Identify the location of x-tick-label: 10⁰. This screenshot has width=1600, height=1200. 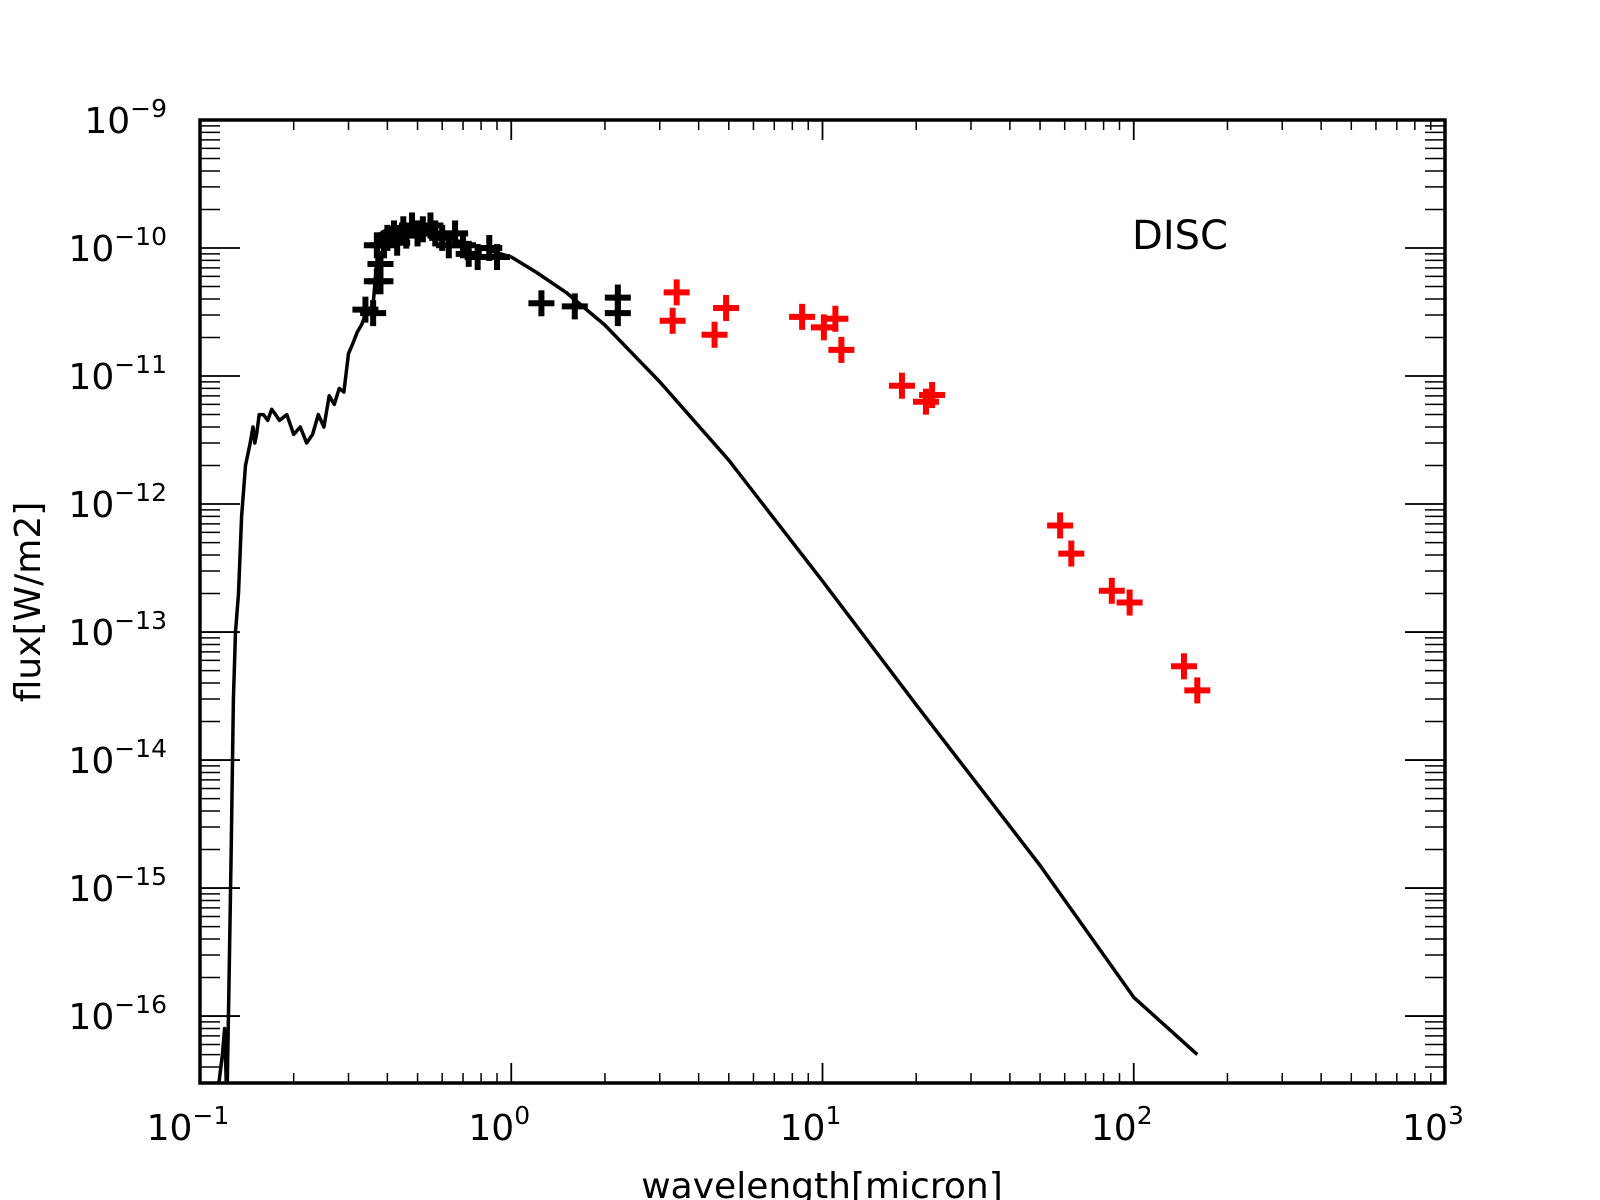
(499, 1125).